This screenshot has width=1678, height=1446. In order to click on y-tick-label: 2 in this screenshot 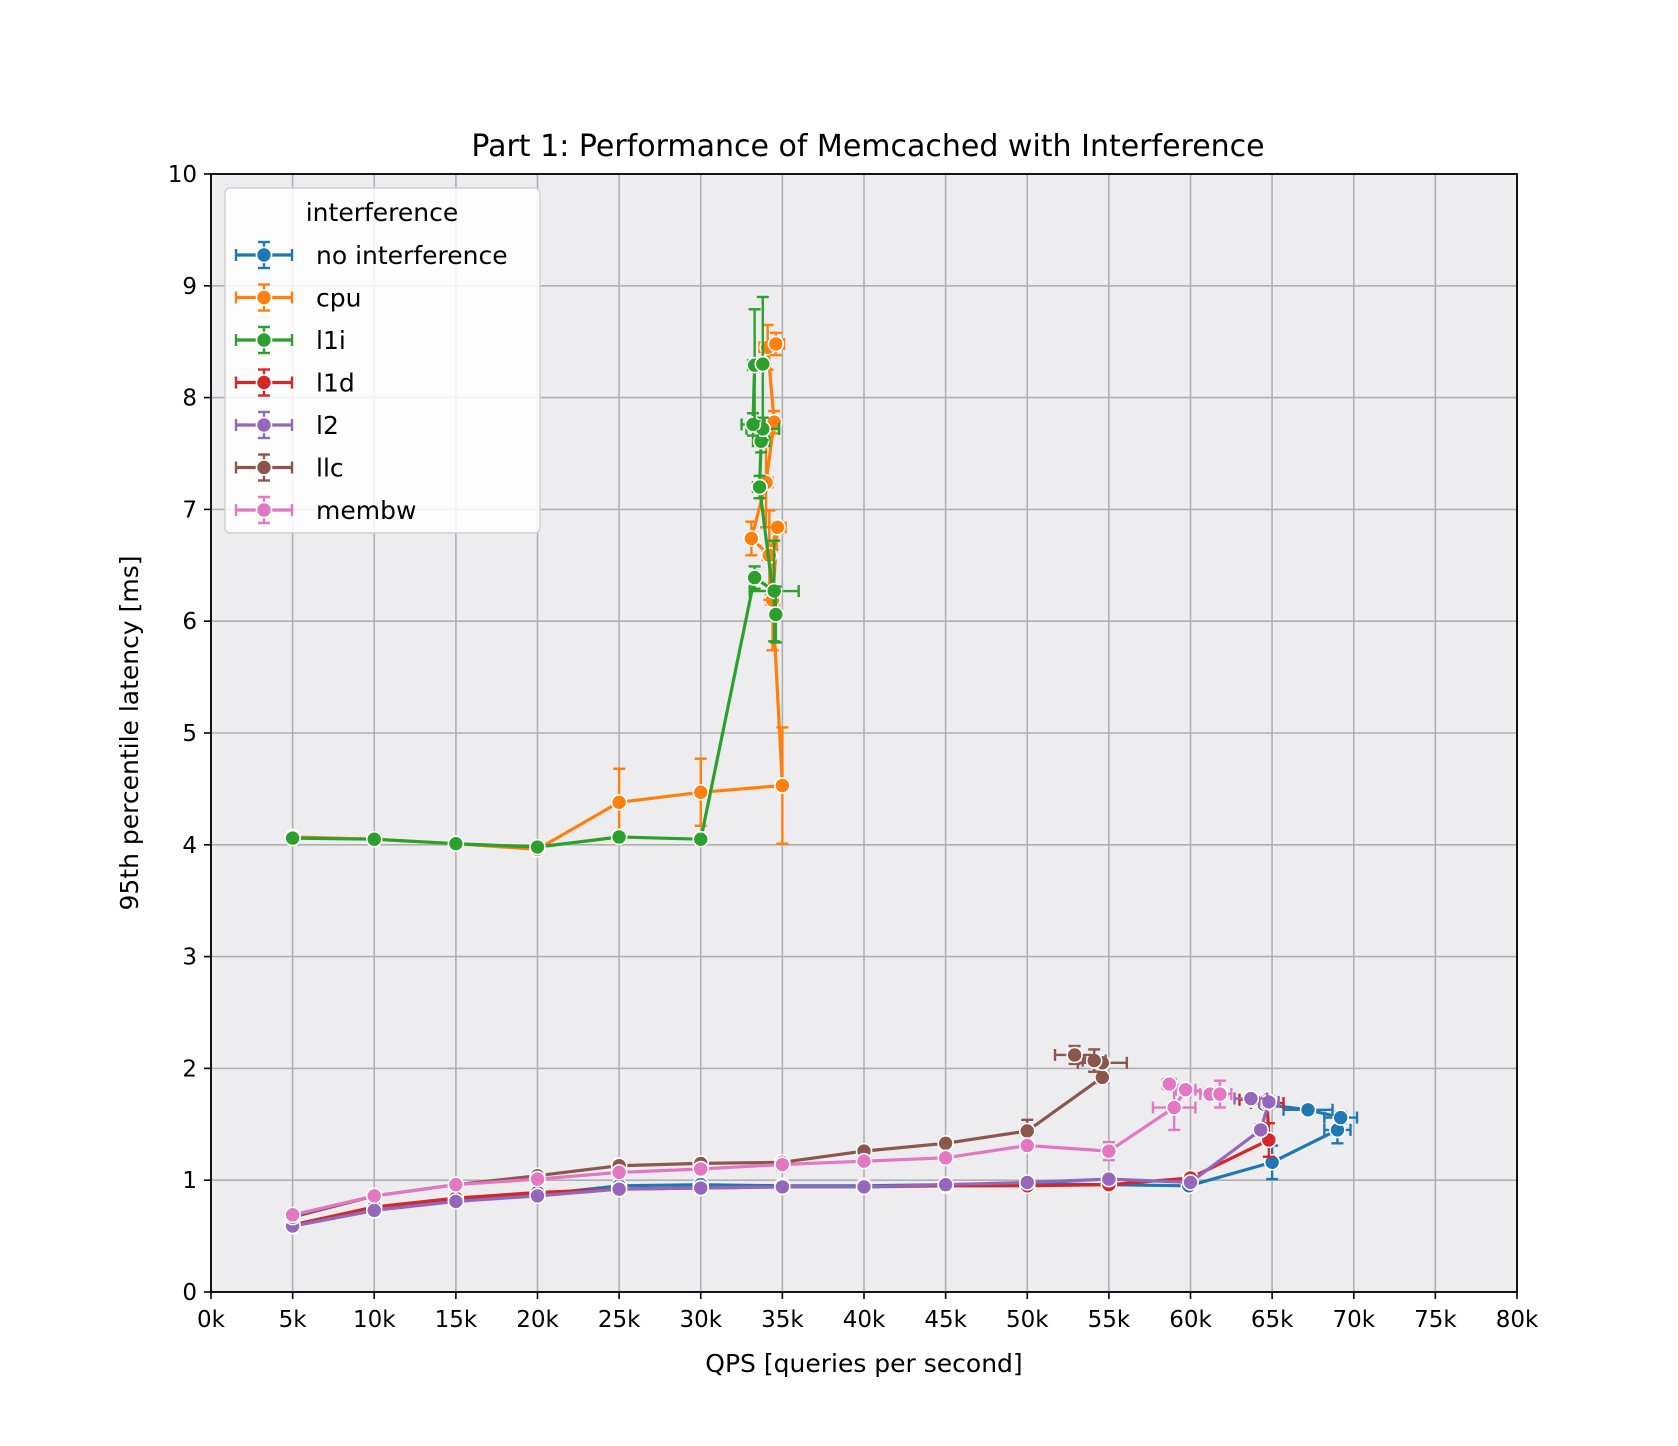, I will do `click(189, 1069)`.